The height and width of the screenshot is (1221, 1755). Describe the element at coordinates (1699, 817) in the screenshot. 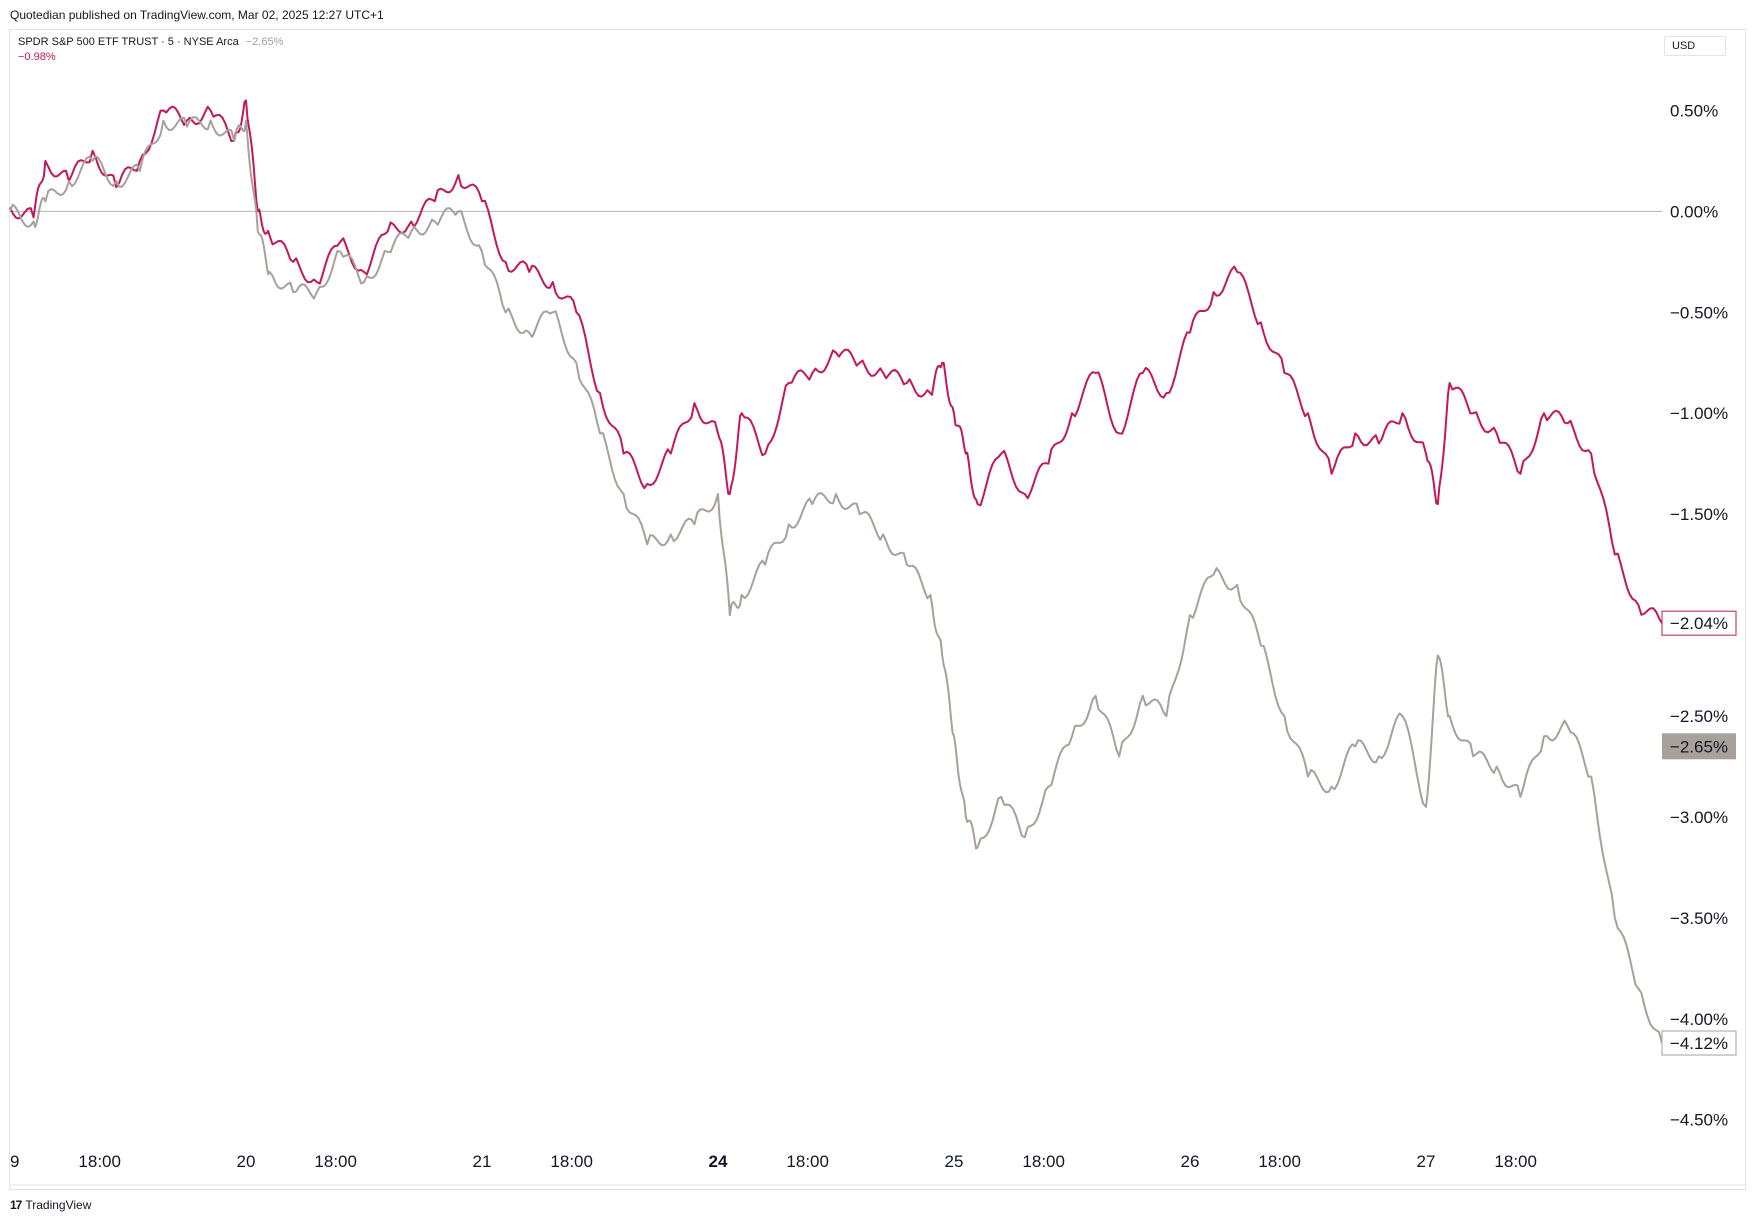

I see `y-tick-label: −3.00%` at that location.